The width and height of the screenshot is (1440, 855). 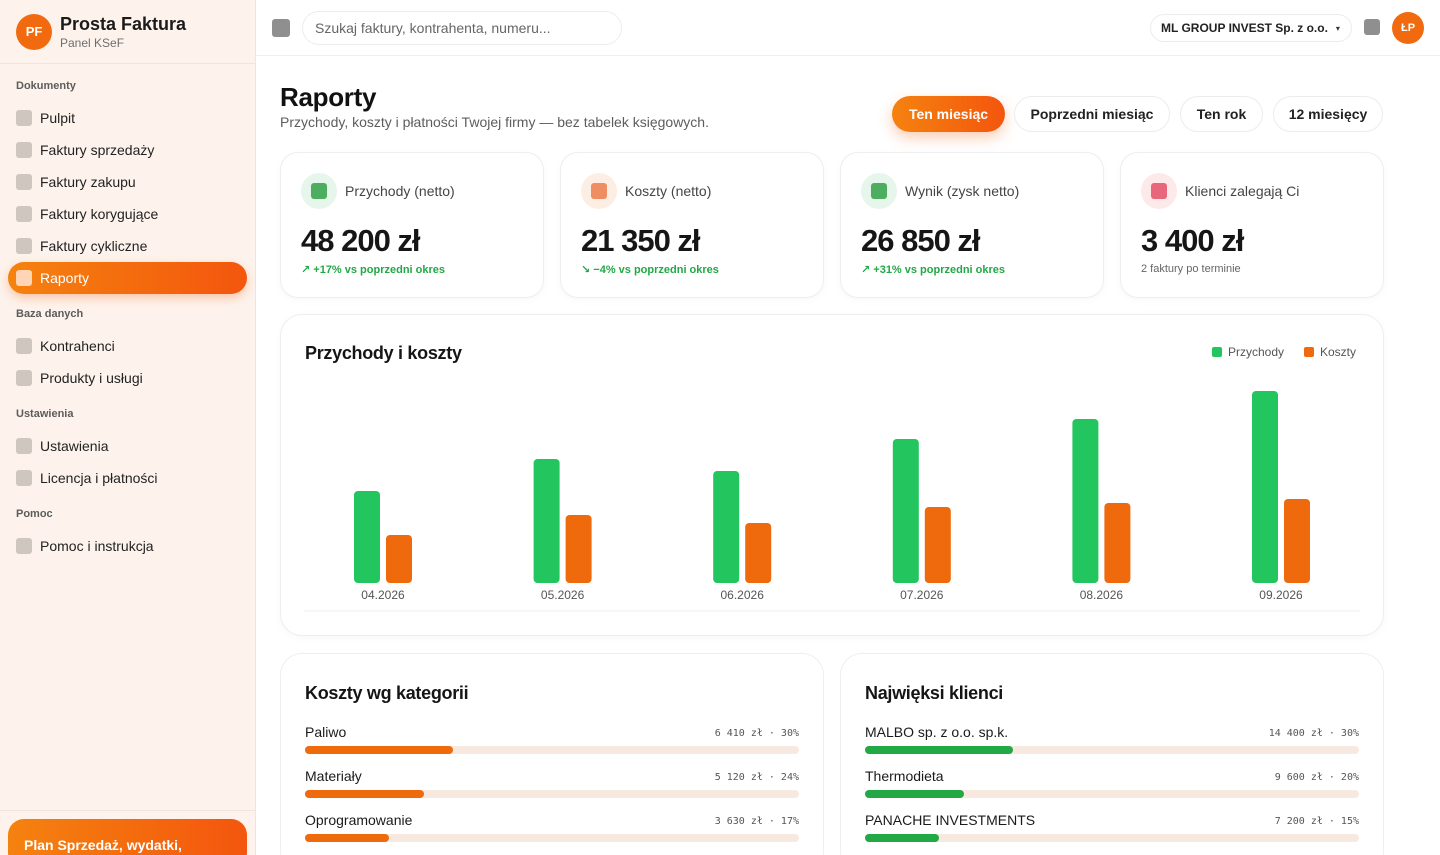 What do you see at coordinates (383, 353) in the screenshot?
I see `chart-title: Przychody i koszty` at bounding box center [383, 353].